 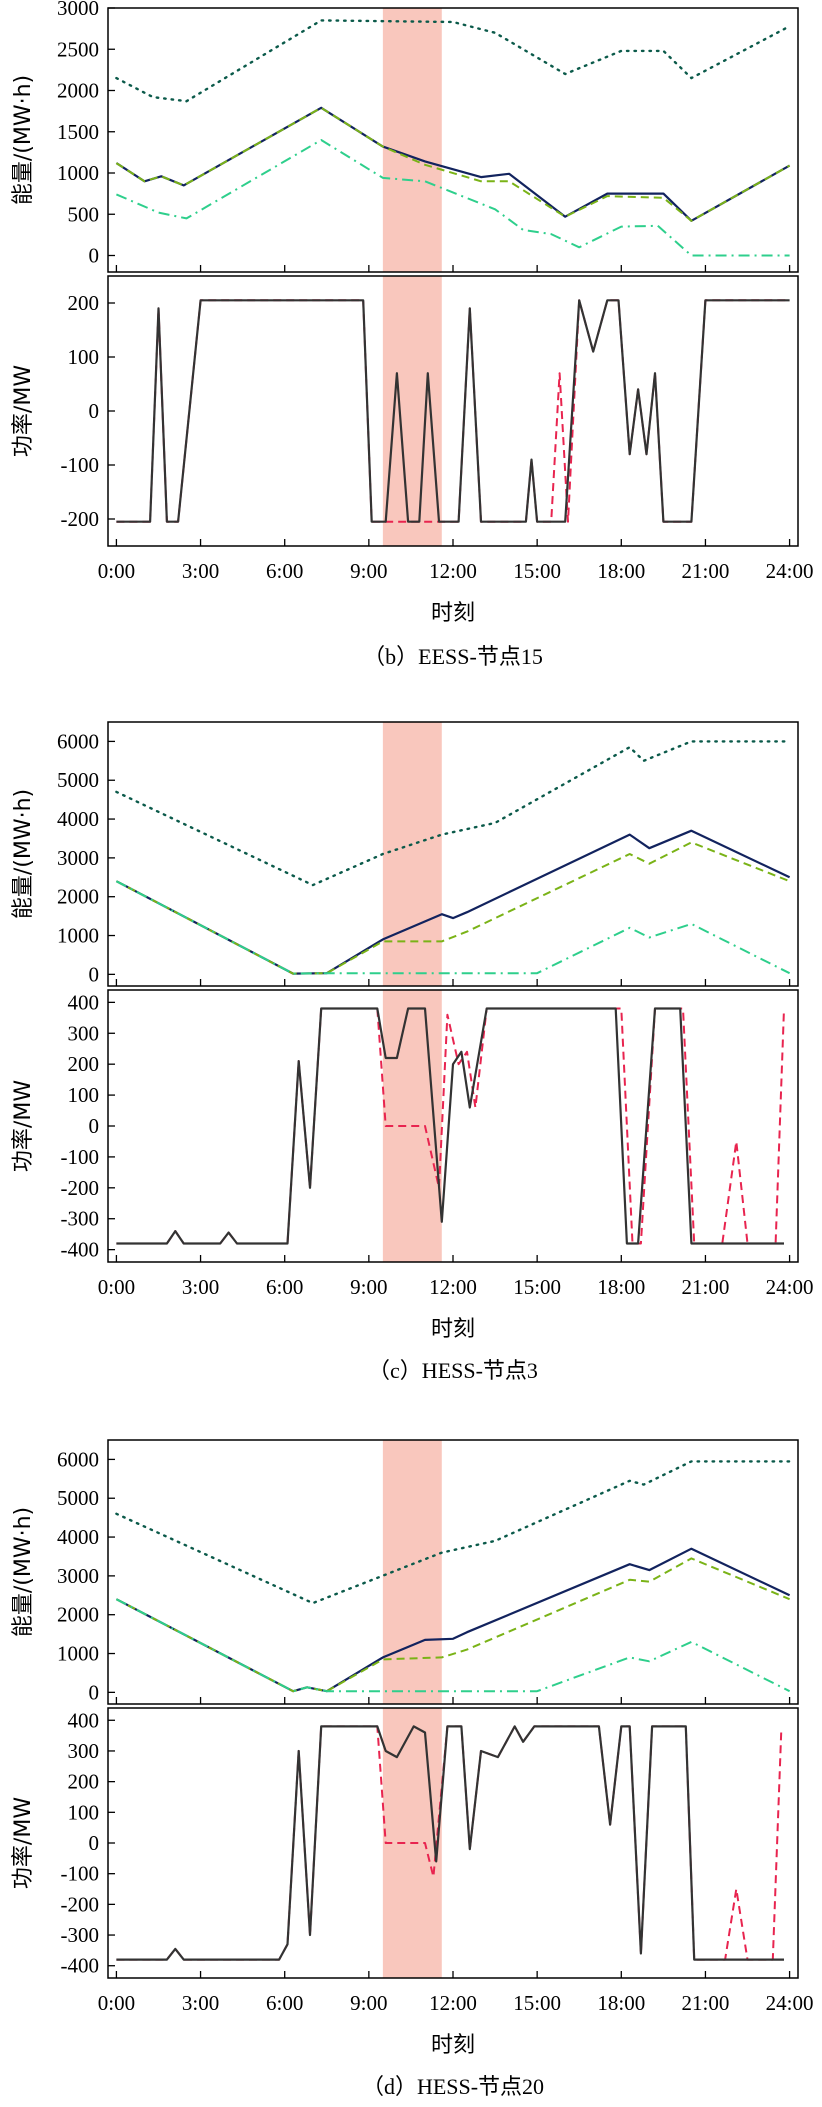 I want to click on power-ytick-label: 400, so click(x=84, y=1720).